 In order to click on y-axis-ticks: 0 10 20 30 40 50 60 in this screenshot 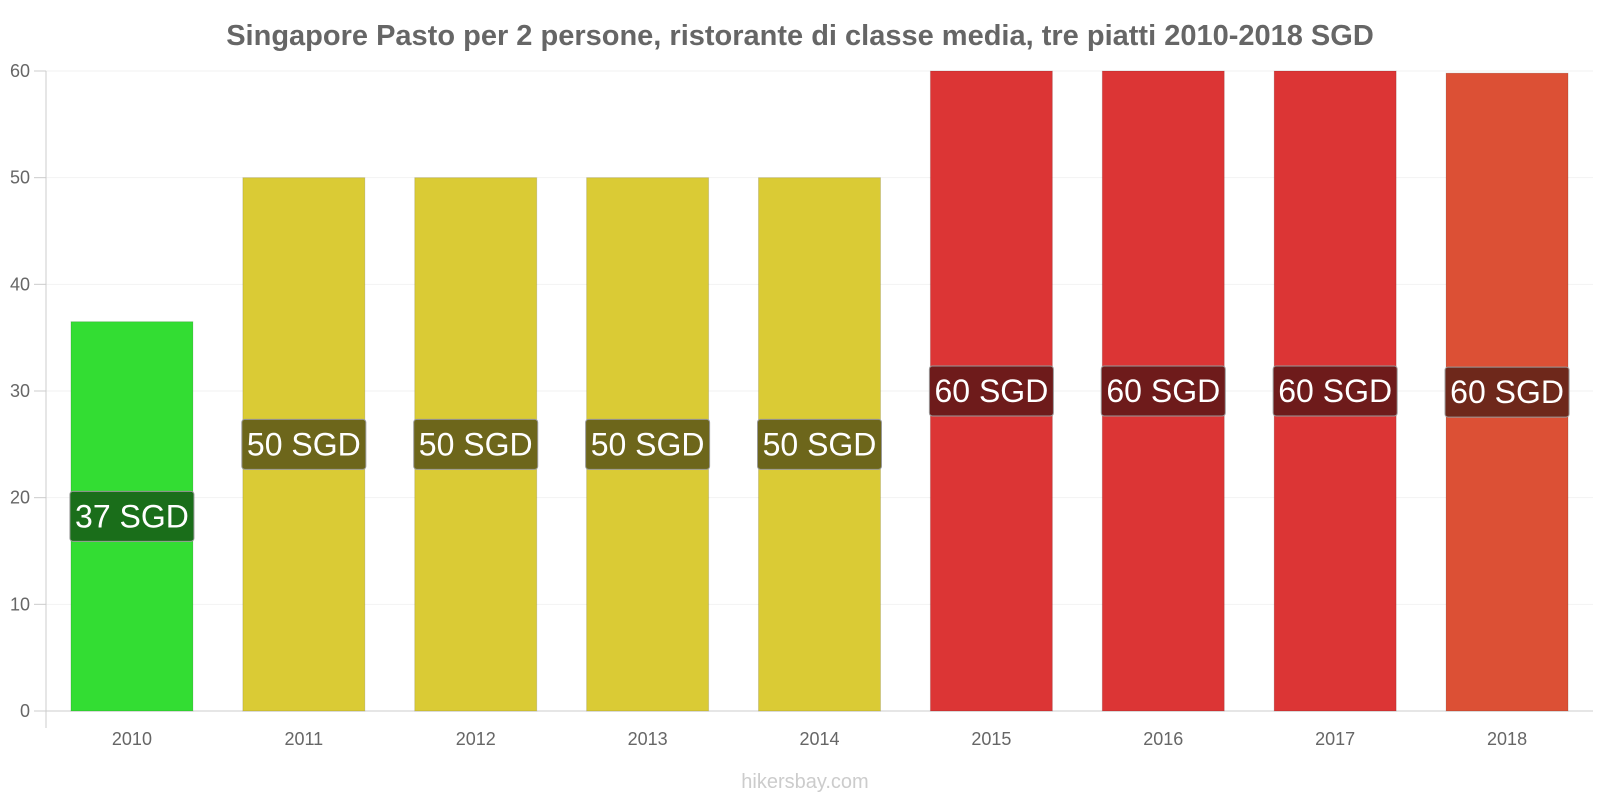, I will do `click(28, 391)`.